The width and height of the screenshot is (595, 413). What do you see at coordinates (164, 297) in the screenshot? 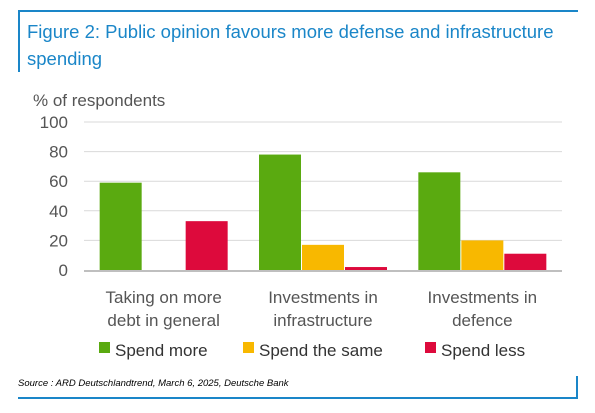
I see `category-label-1-line-1: Taking on more` at bounding box center [164, 297].